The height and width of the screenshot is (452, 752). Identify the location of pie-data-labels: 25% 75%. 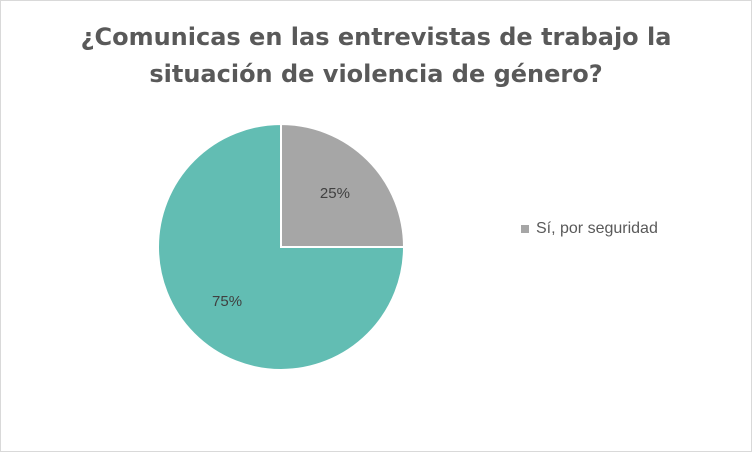
(281, 247).